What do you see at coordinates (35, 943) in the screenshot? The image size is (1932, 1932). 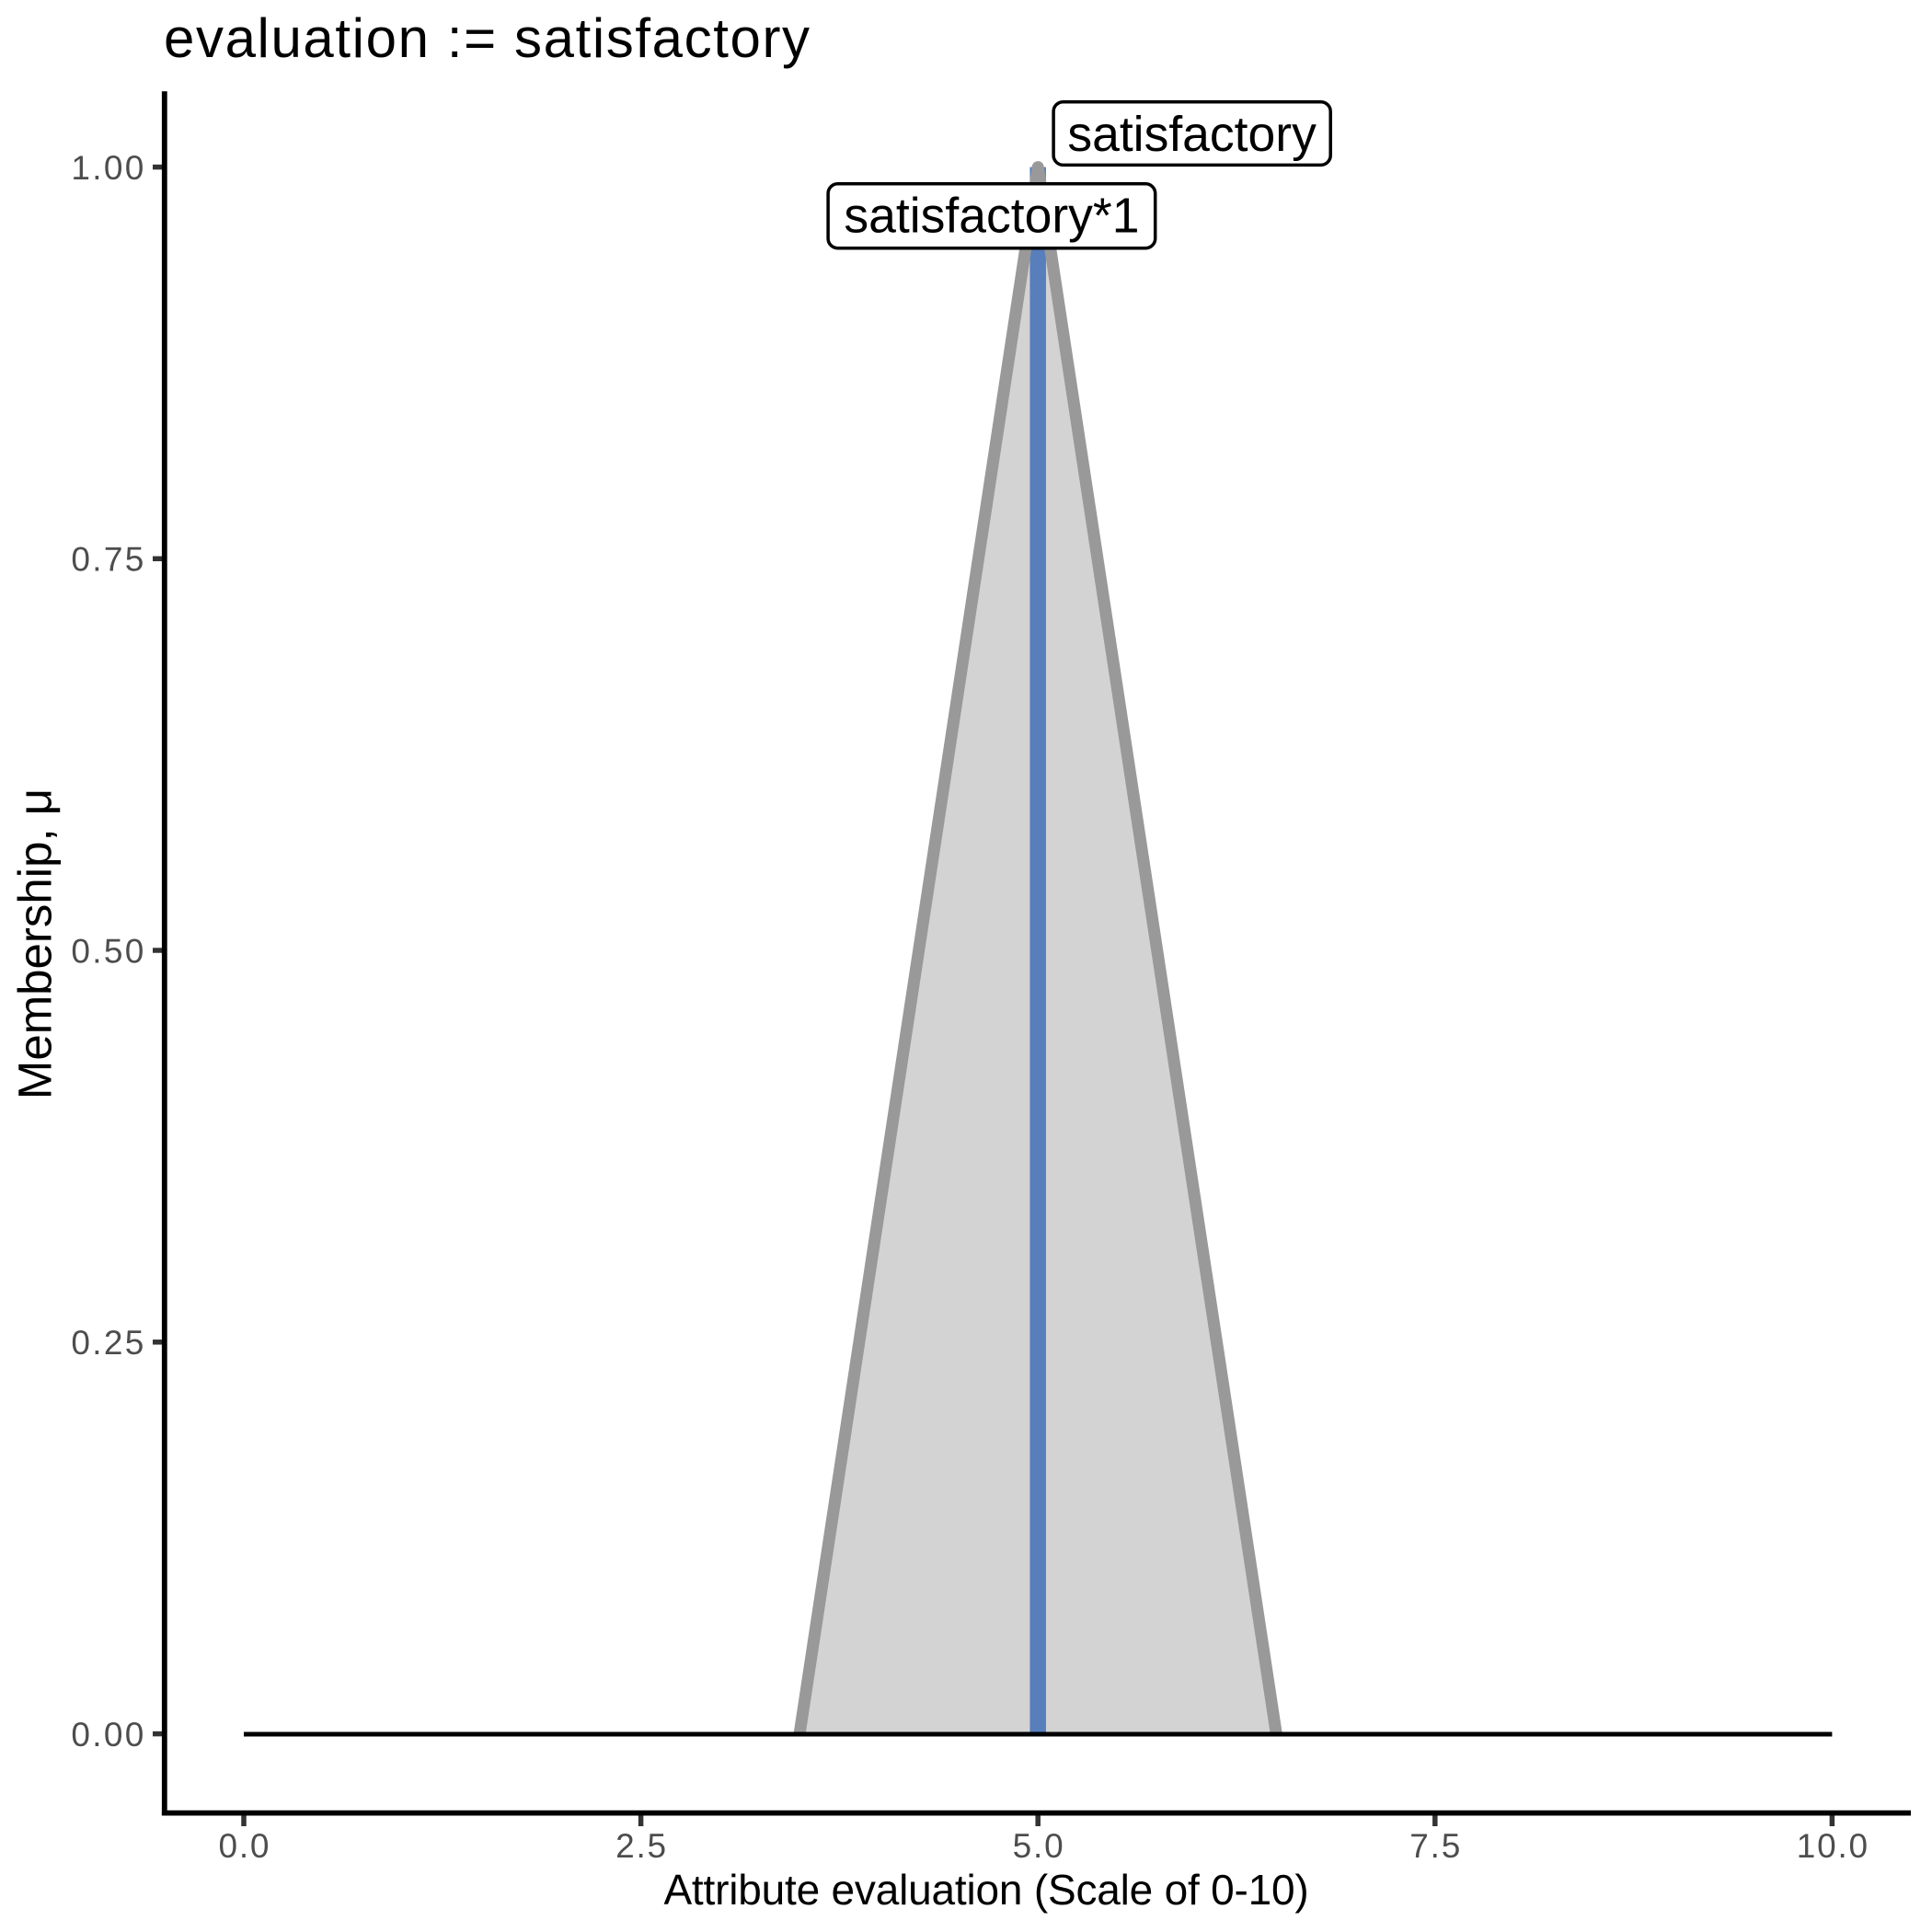 I see `svg-text: Membership, μ` at bounding box center [35, 943].